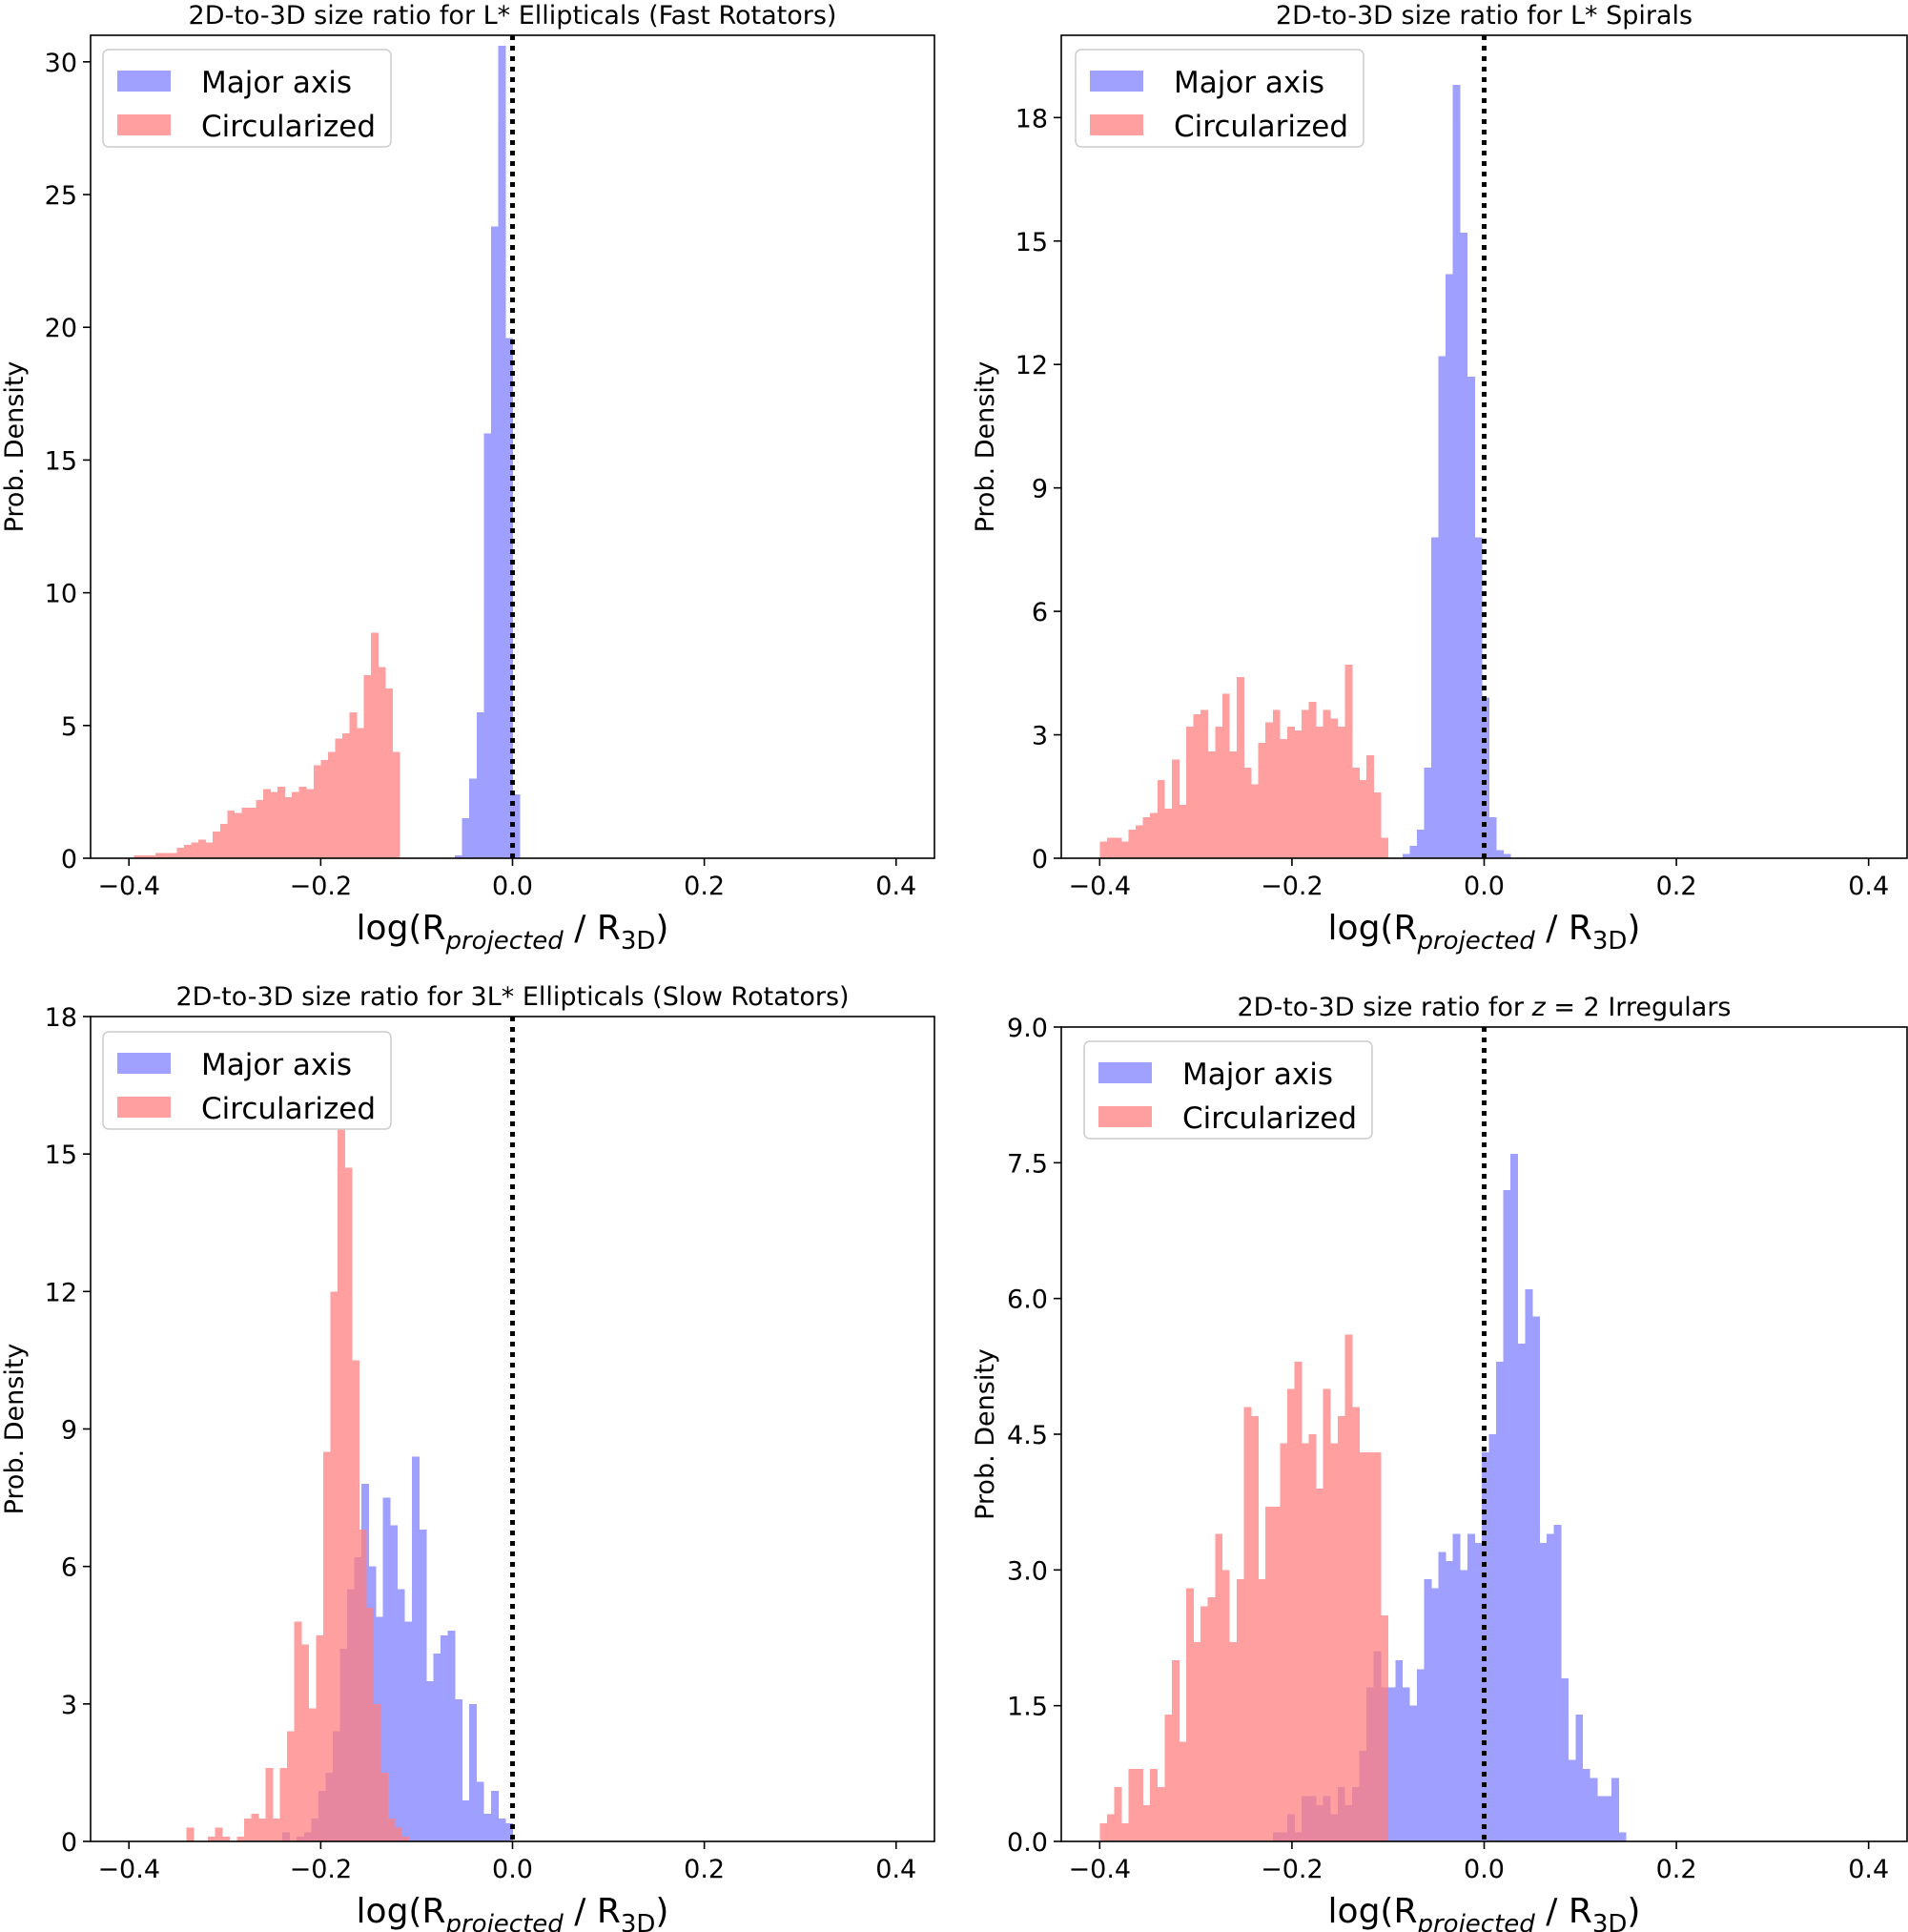 The height and width of the screenshot is (1932, 1908). What do you see at coordinates (1384, 1007) in the screenshot?
I see `title-part: 2D-to-3D size ratio for` at bounding box center [1384, 1007].